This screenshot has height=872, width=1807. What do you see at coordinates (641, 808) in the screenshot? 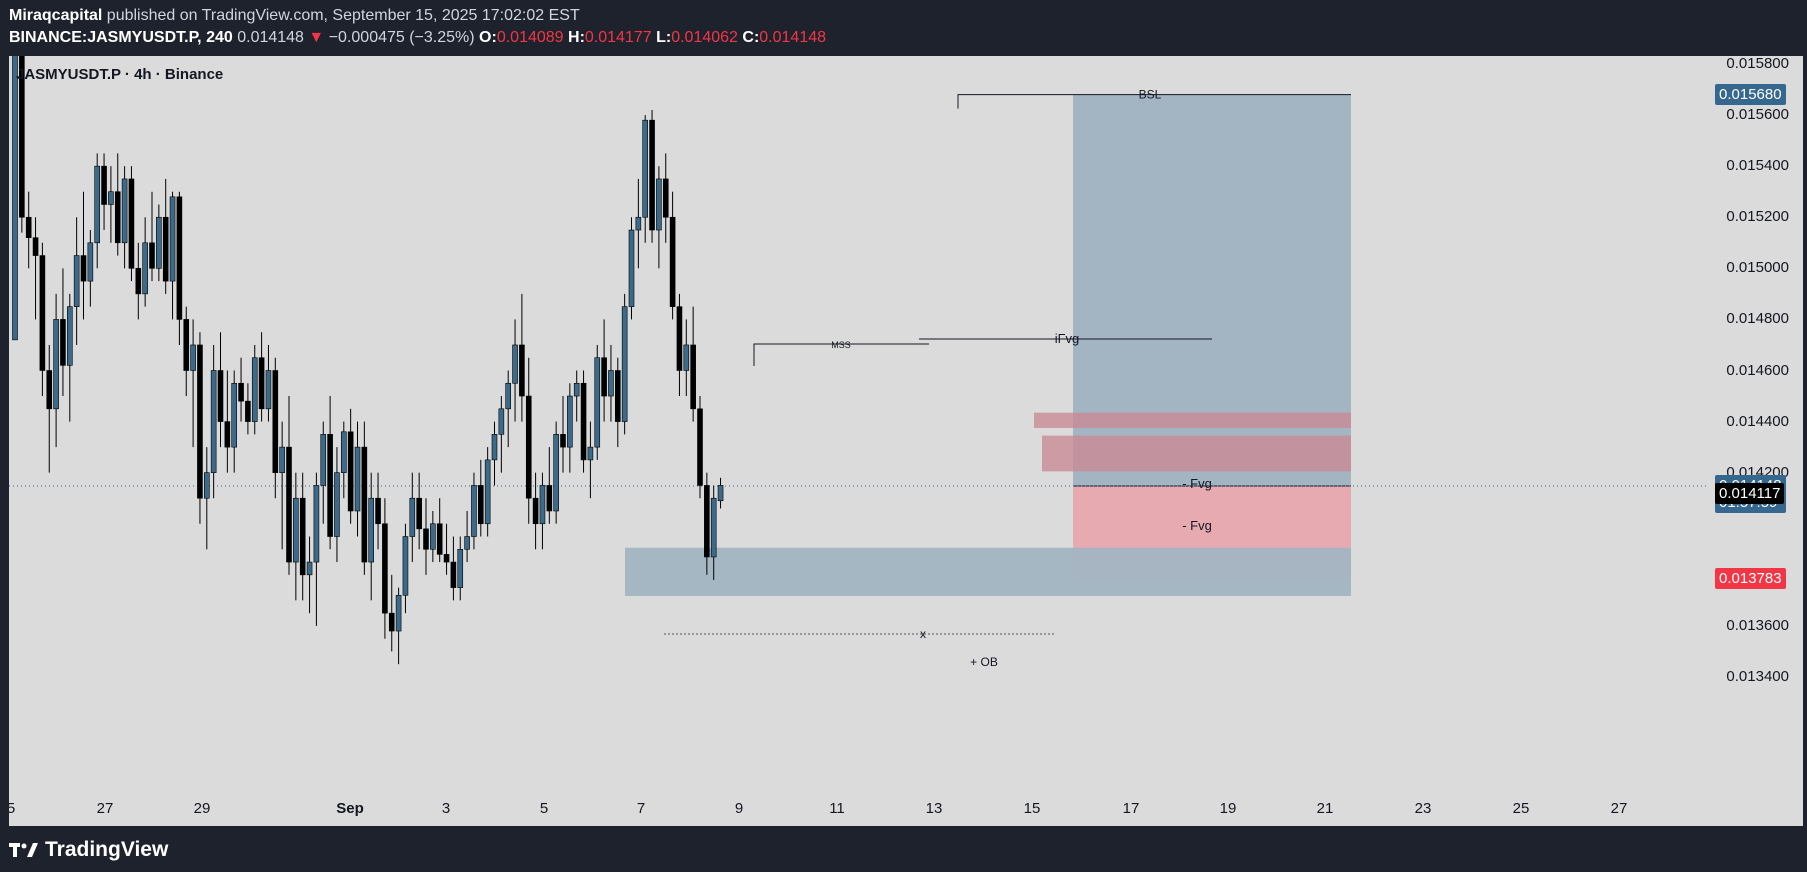
I see `x-tick-label: 7` at bounding box center [641, 808].